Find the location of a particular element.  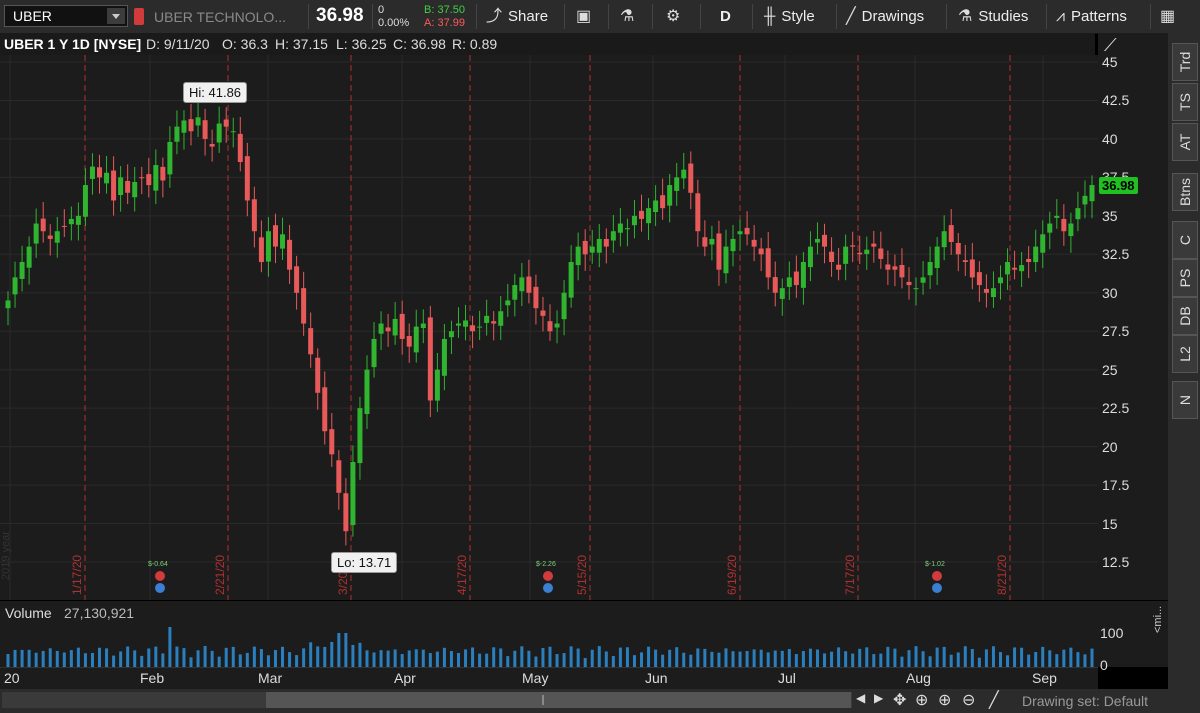

sidebar-tab-btns: Btns is located at coordinates (1185, 192).